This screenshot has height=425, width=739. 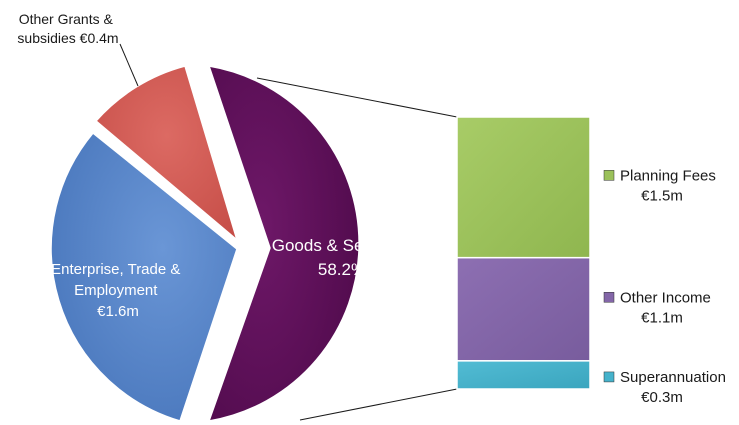 I want to click on goods-services-label: Goods & Services 58.2%, so click(x=342, y=257).